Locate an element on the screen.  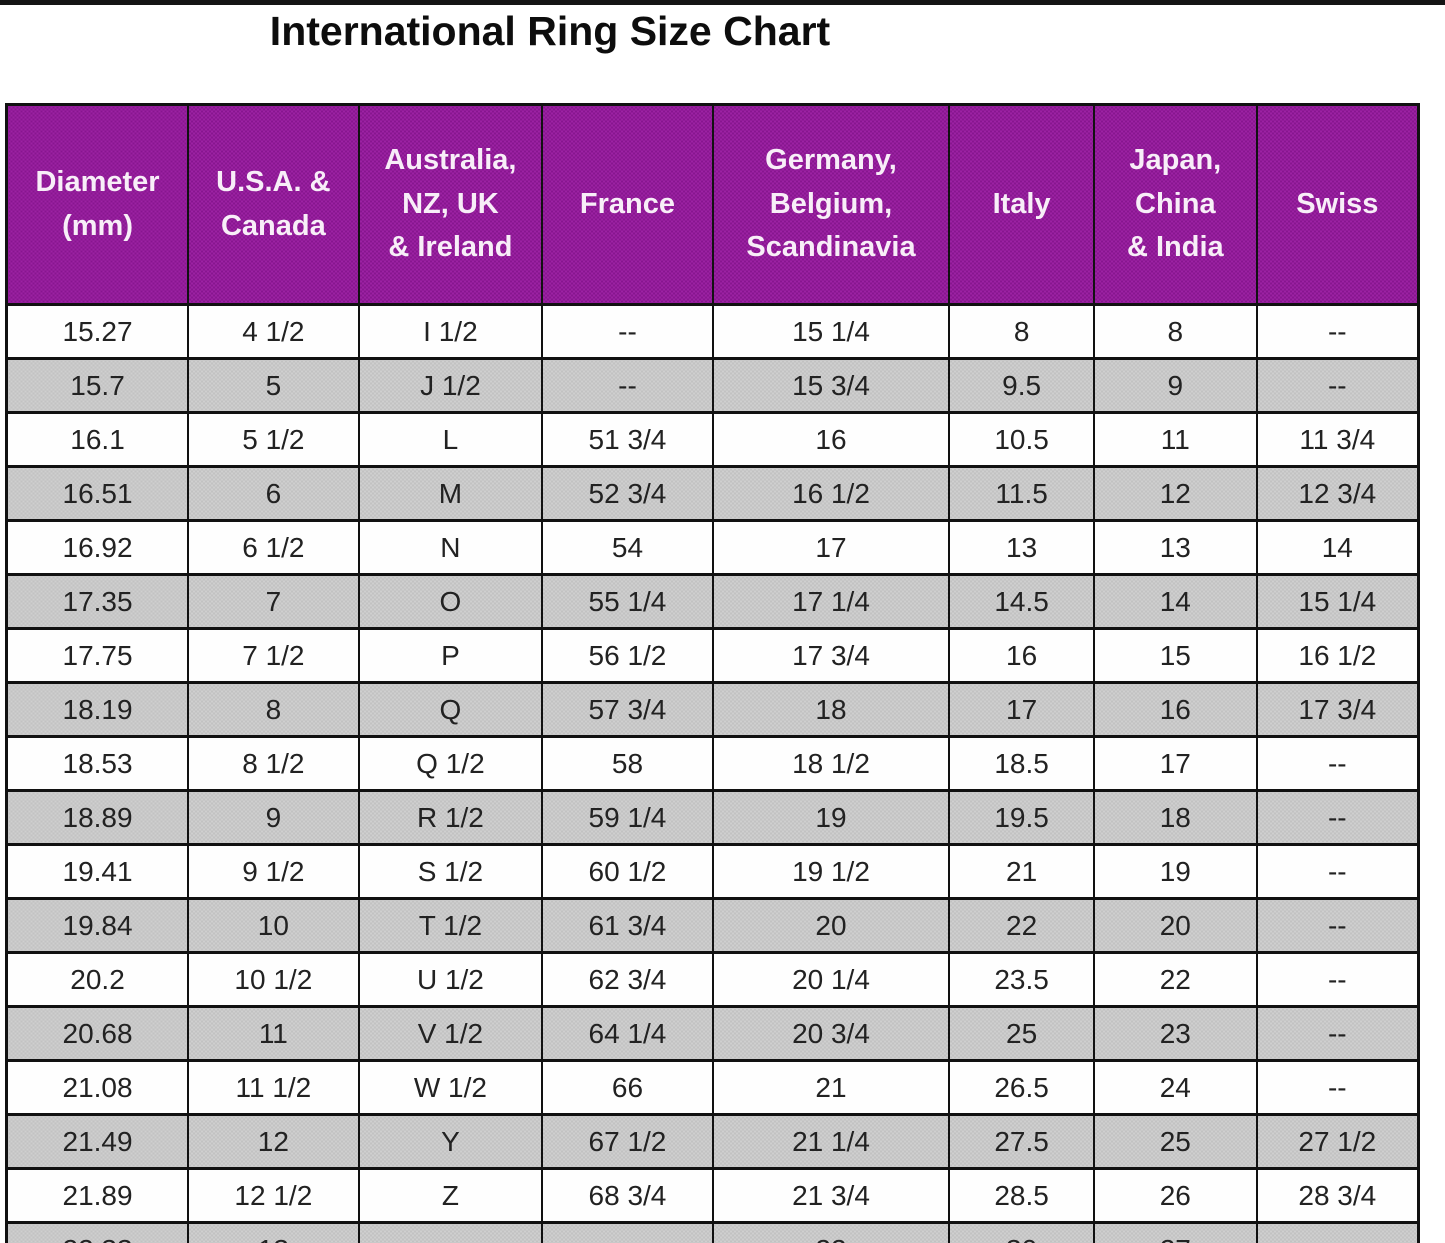
table-cell: 17 is located at coordinates (831, 547).